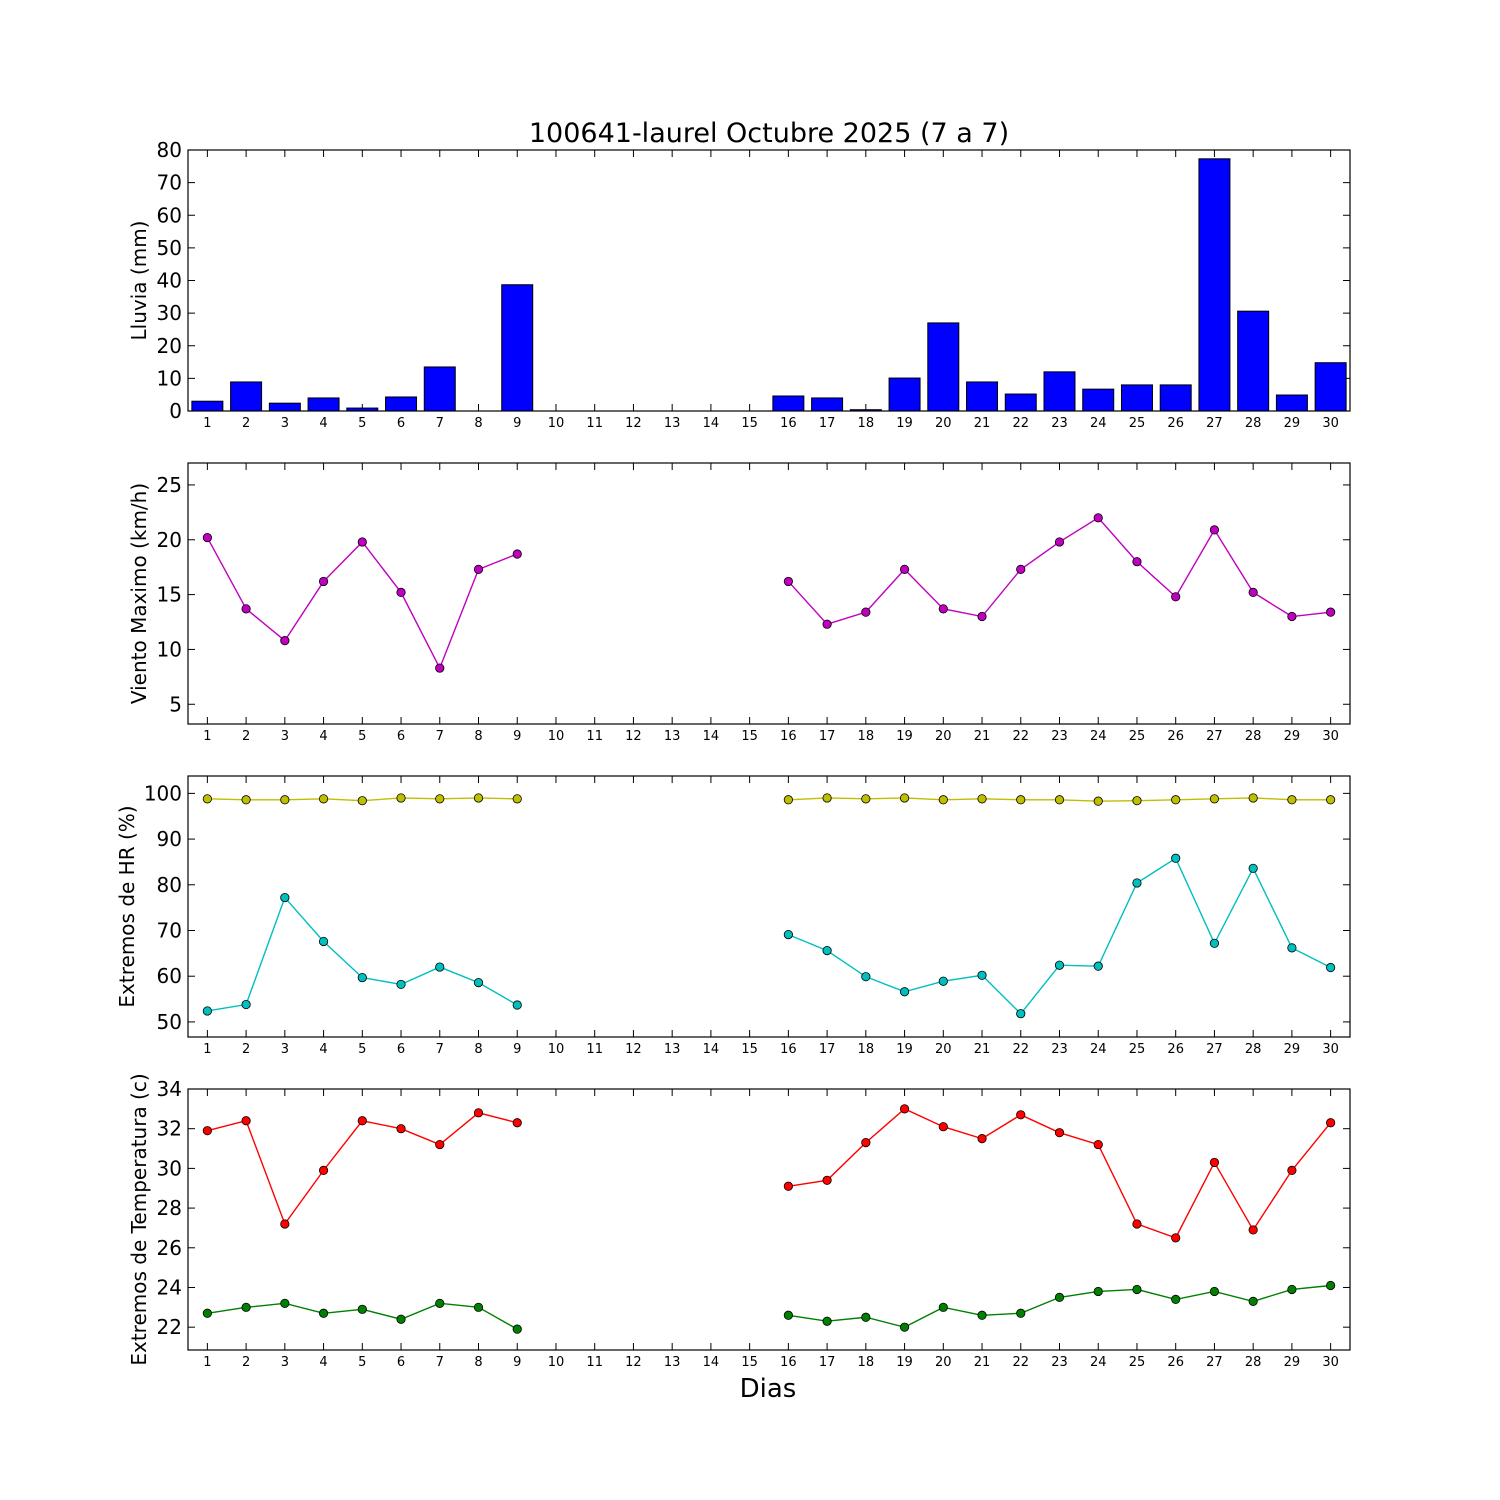 The height and width of the screenshot is (1500, 1500). What do you see at coordinates (362, 1049) in the screenshot?
I see `humidity-xtick-label: 5` at bounding box center [362, 1049].